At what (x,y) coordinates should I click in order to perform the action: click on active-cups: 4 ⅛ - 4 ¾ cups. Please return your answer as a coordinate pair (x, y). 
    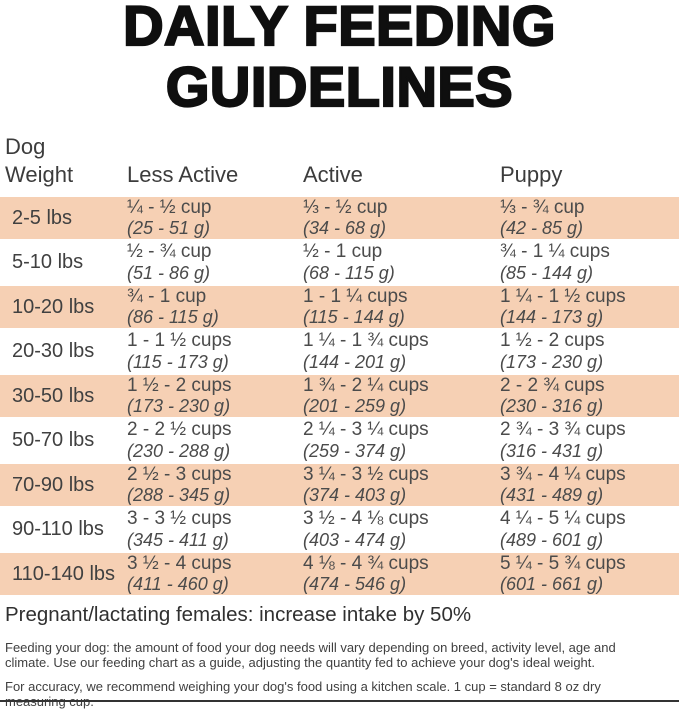
    Looking at the image, I should click on (366, 563).